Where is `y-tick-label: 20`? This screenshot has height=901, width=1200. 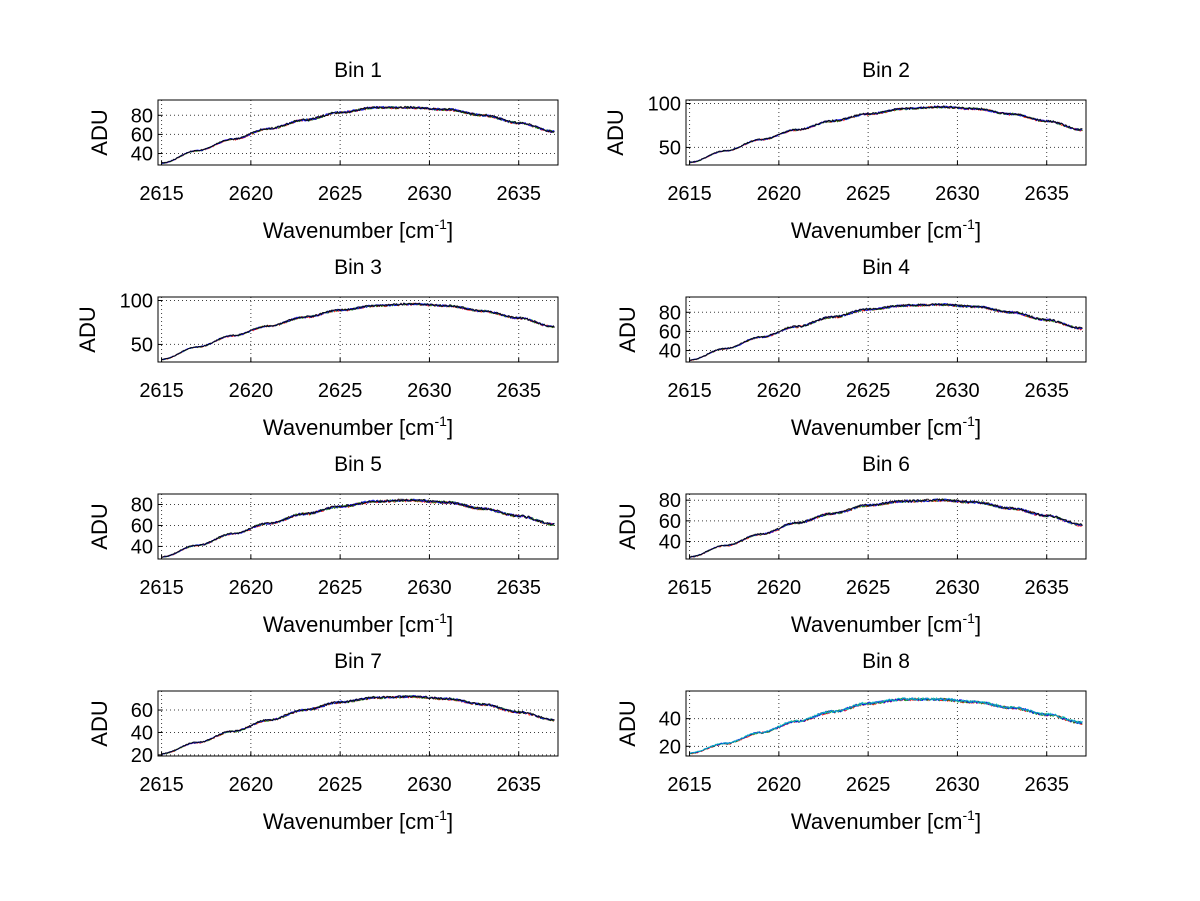
y-tick-label: 20 is located at coordinates (142, 756).